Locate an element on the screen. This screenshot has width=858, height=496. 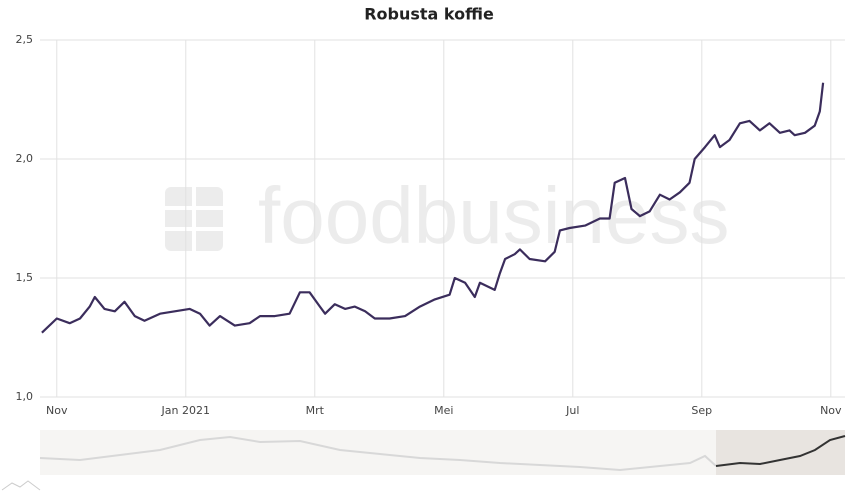
watermark-logo-lines is located at coordinates (194, 219).